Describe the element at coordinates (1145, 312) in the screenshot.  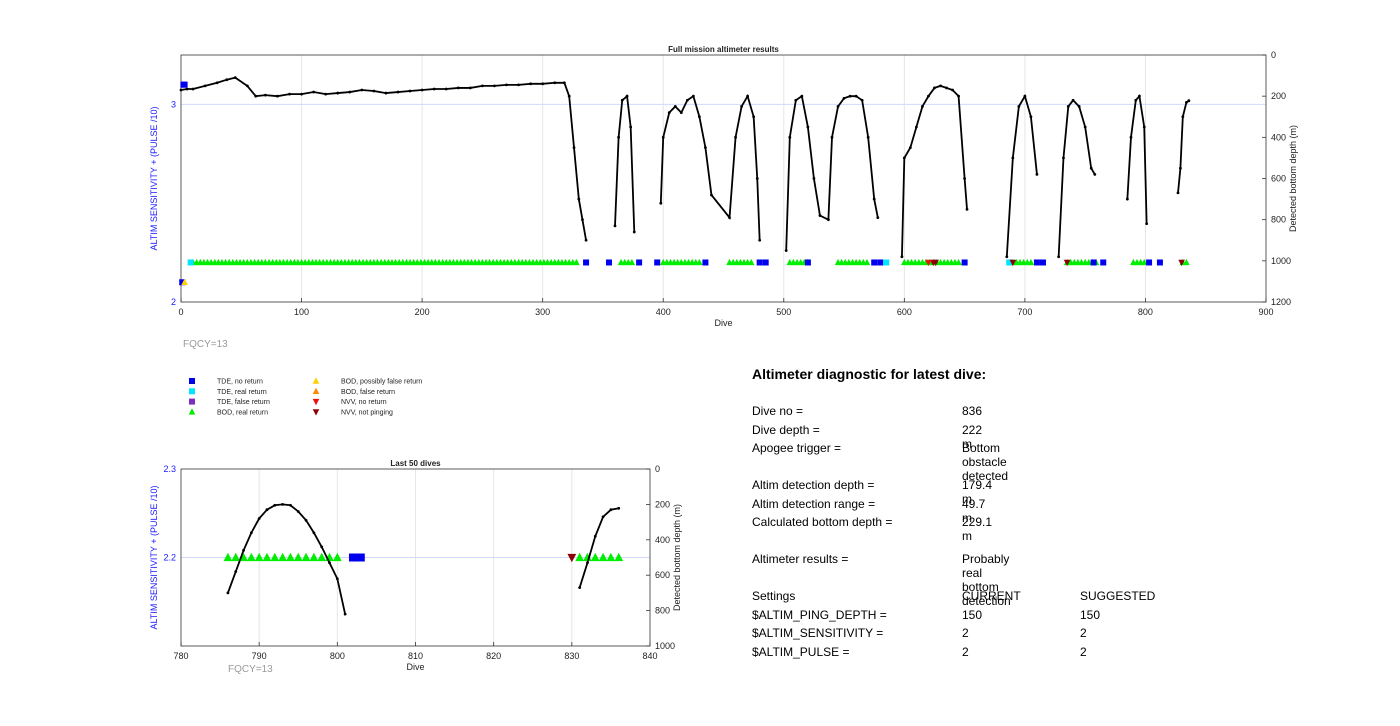
I see `full-mission-x-tick-label: 800` at that location.